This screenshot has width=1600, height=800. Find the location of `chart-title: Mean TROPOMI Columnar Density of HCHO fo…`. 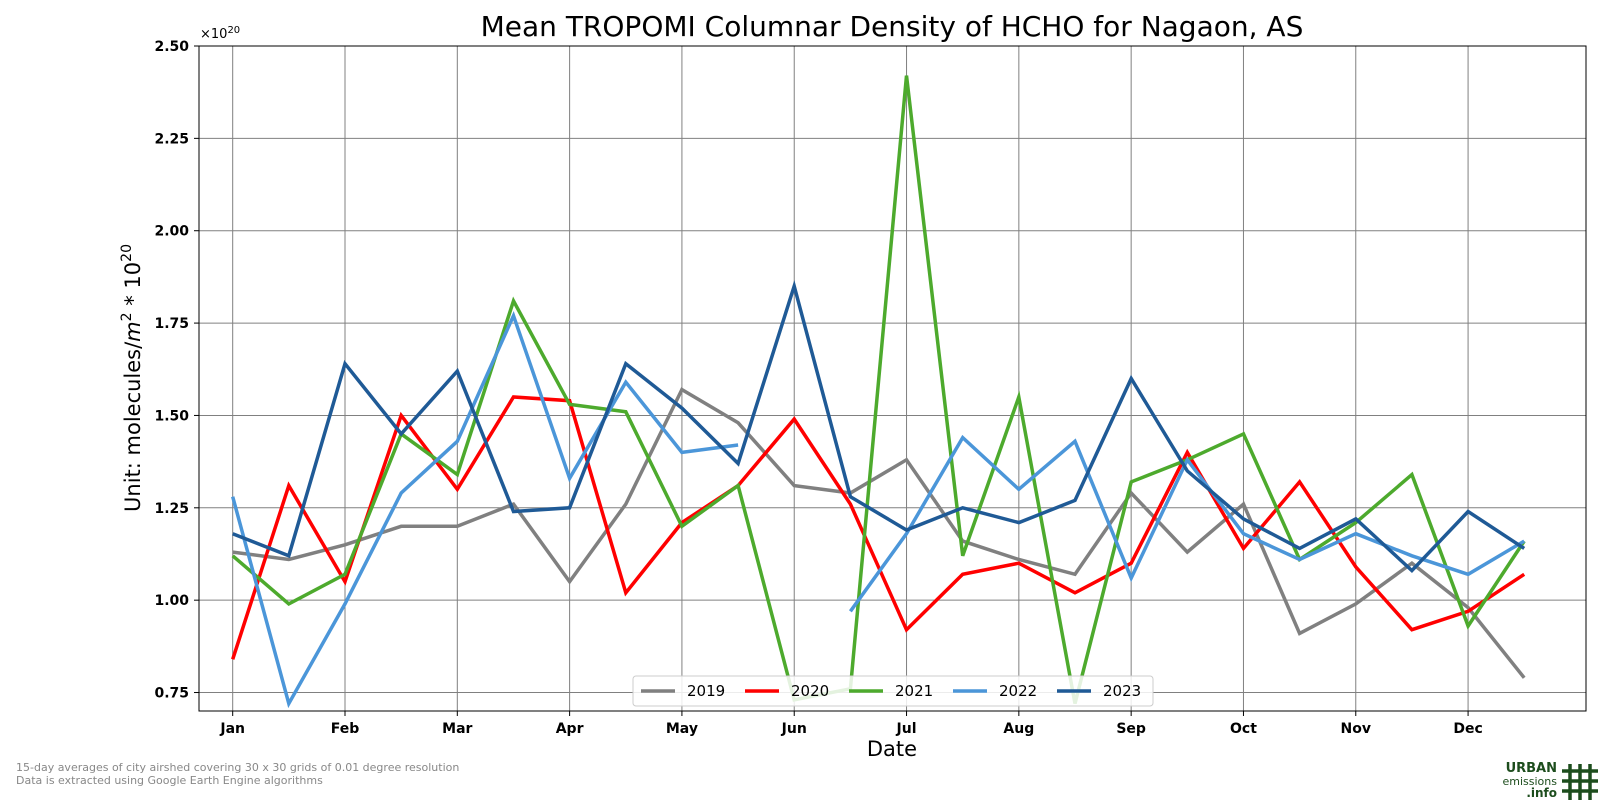

chart-title: Mean TROPOMI Columnar Density of HCHO fo… is located at coordinates (892, 26).